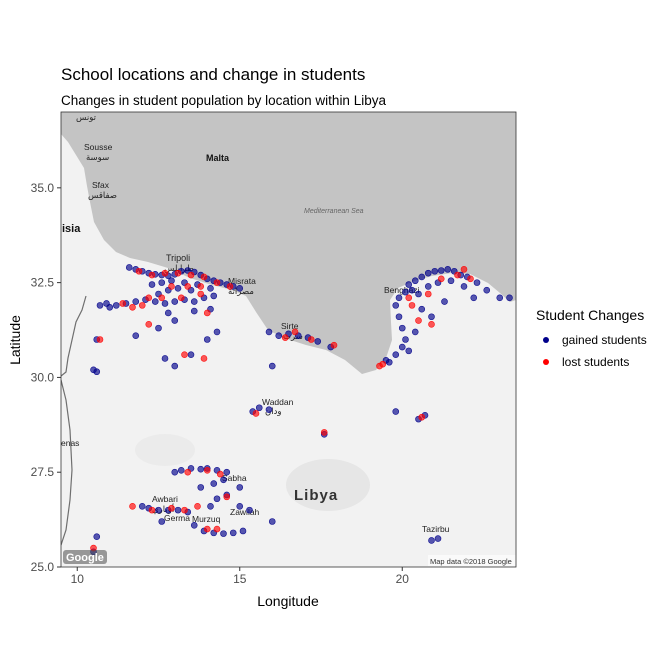  I want to click on map-credit: Map data ©2018 Google, so click(471, 561).